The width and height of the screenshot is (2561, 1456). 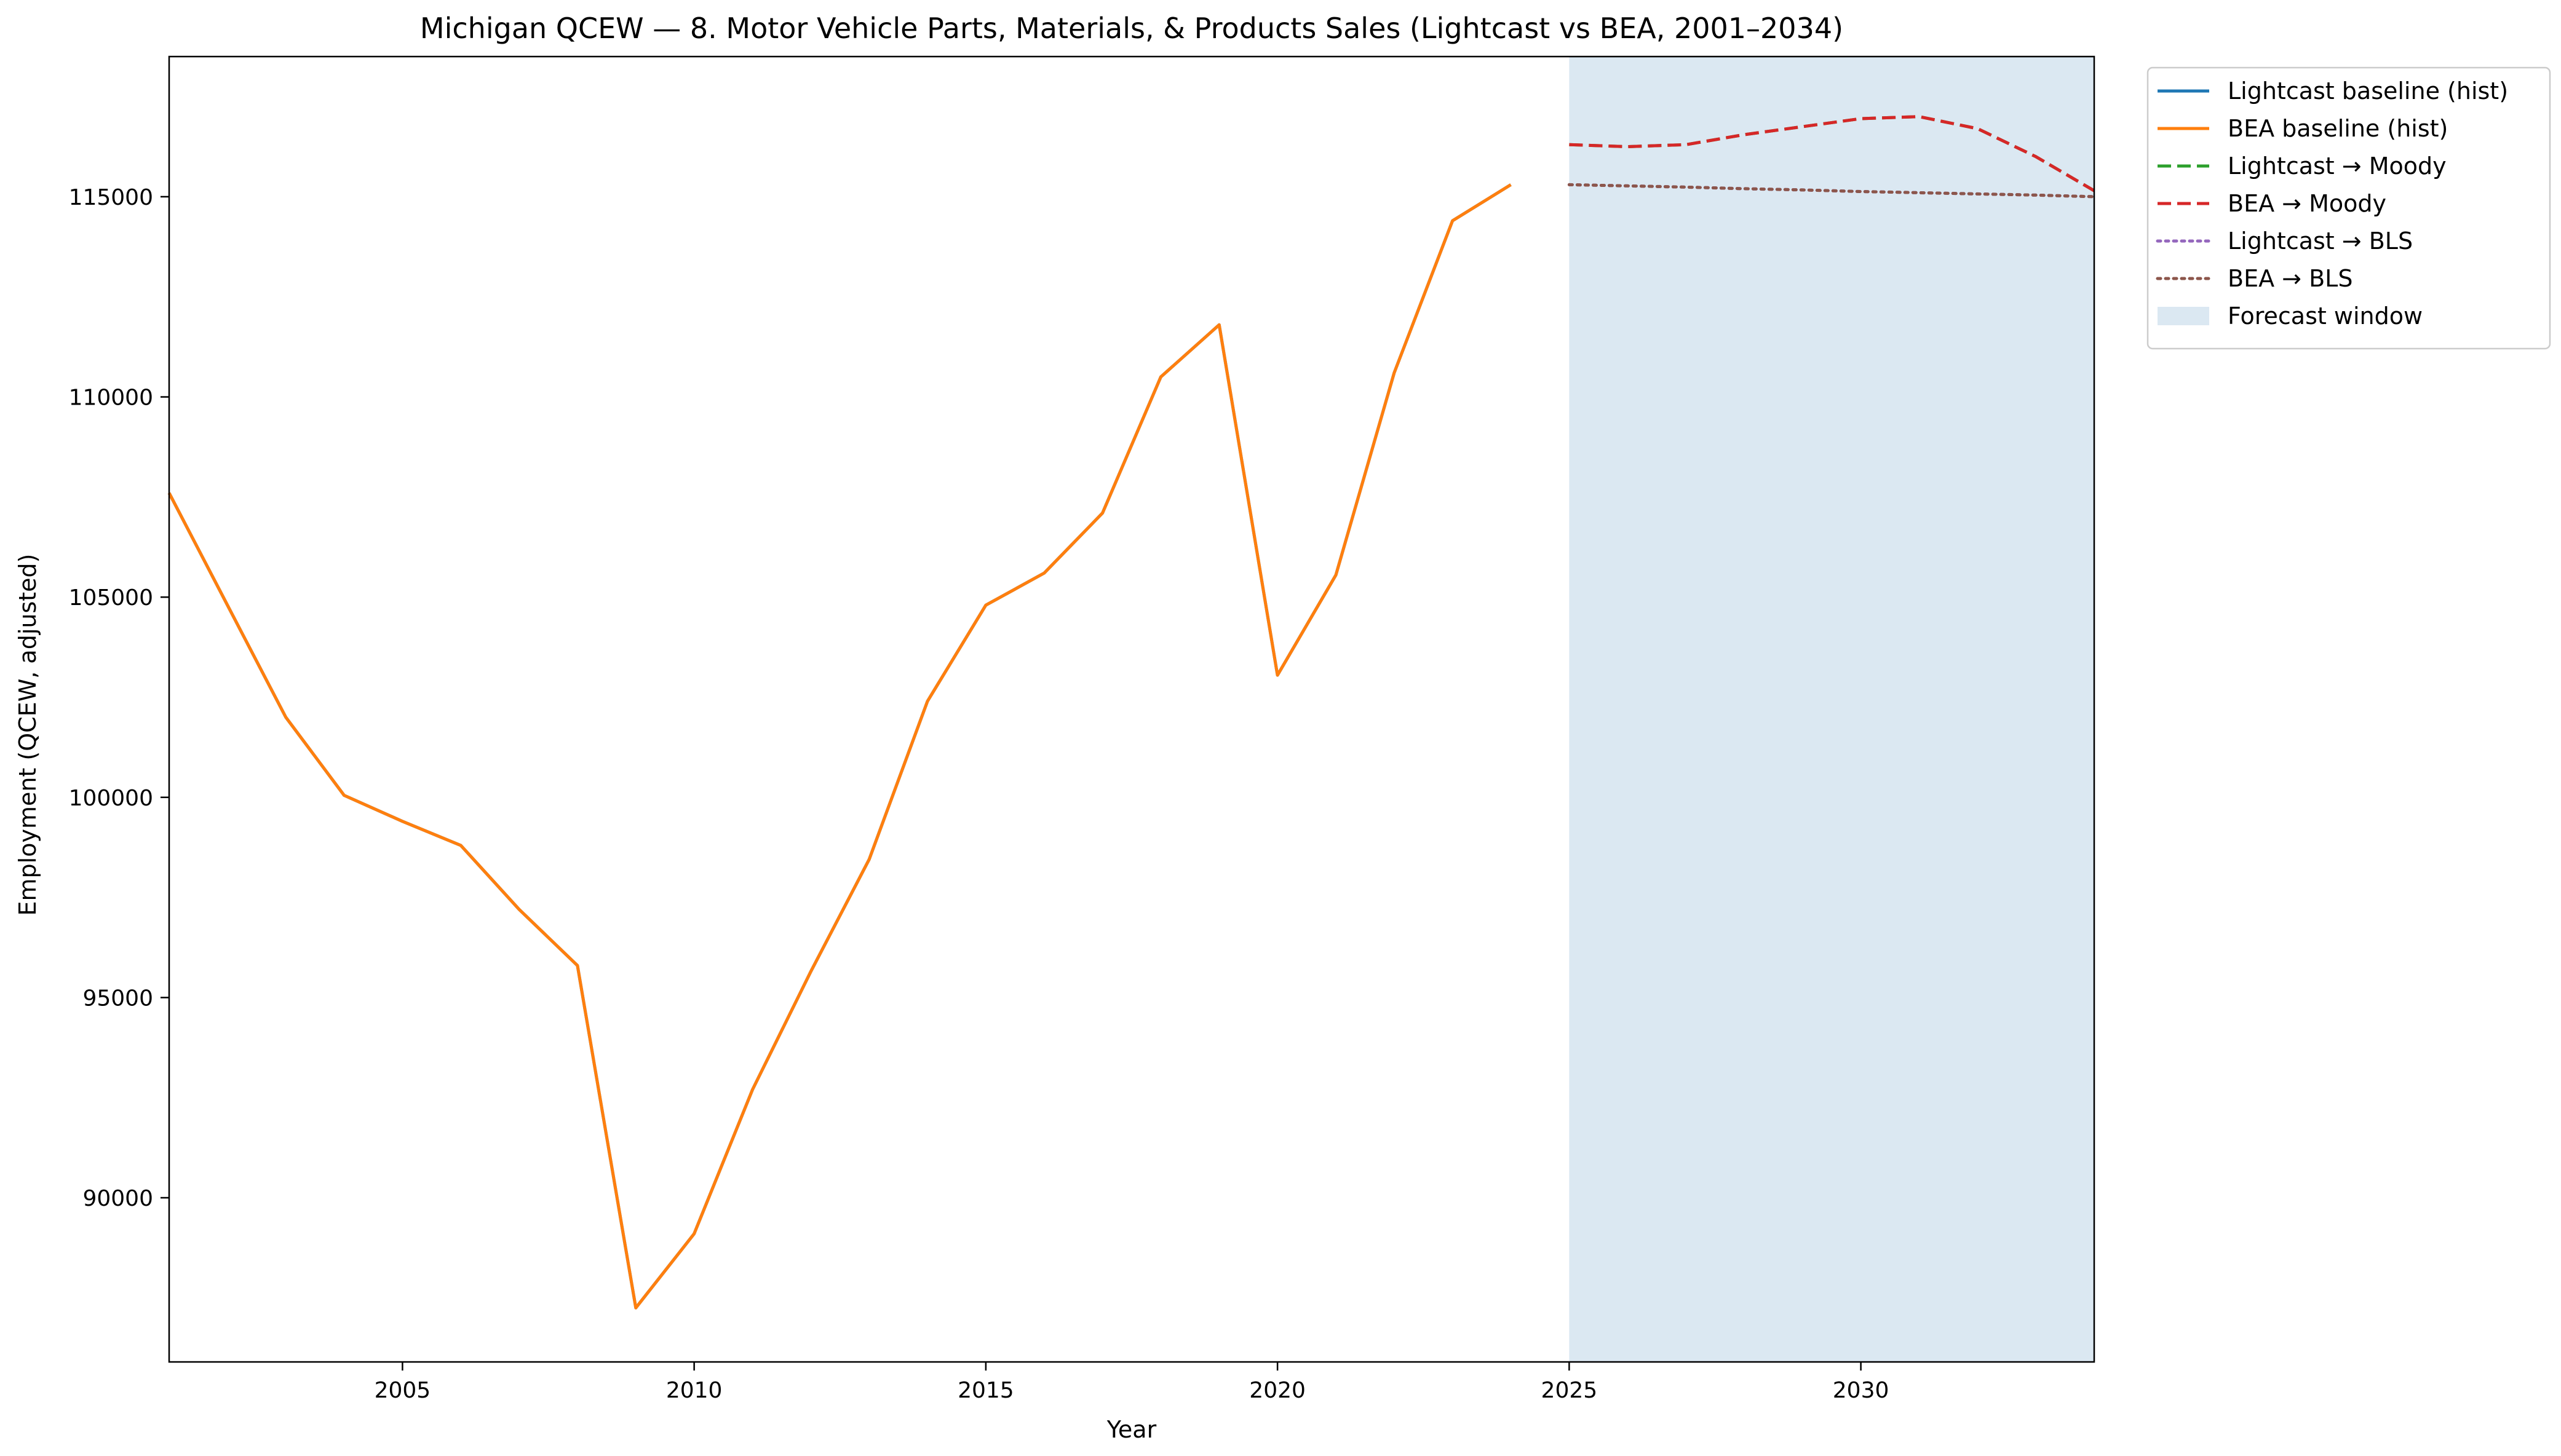 I want to click on y-tick-label: 90000, so click(x=118, y=1198).